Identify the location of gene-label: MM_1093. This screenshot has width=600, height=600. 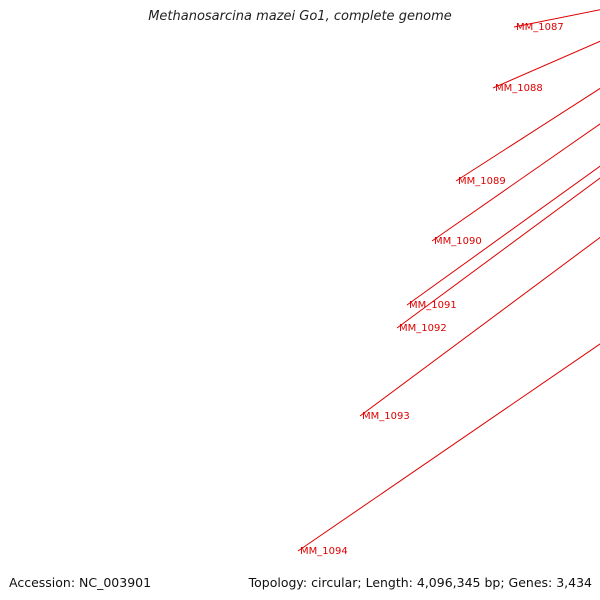
(386, 416).